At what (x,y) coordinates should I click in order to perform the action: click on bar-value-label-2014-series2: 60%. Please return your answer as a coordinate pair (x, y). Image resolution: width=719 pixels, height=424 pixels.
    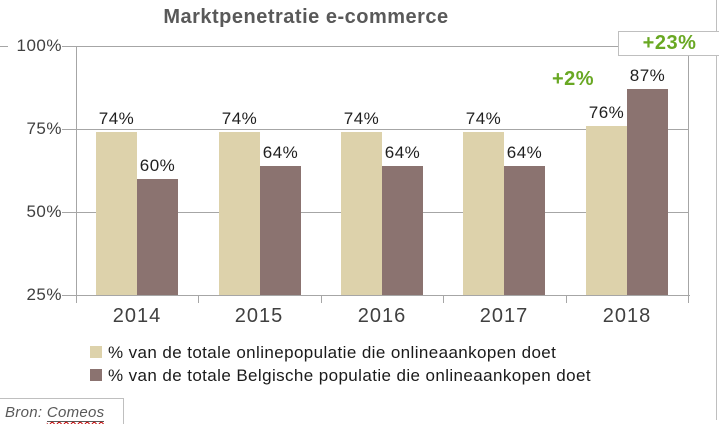
    Looking at the image, I should click on (157, 165).